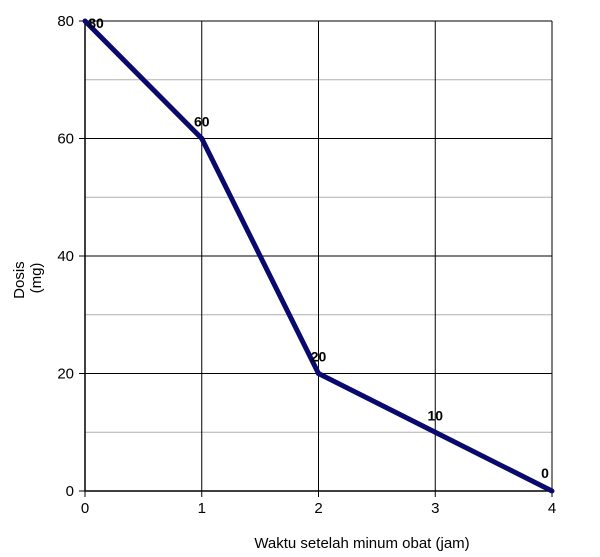  What do you see at coordinates (202, 508) in the screenshot?
I see `x-tick-label: 1` at bounding box center [202, 508].